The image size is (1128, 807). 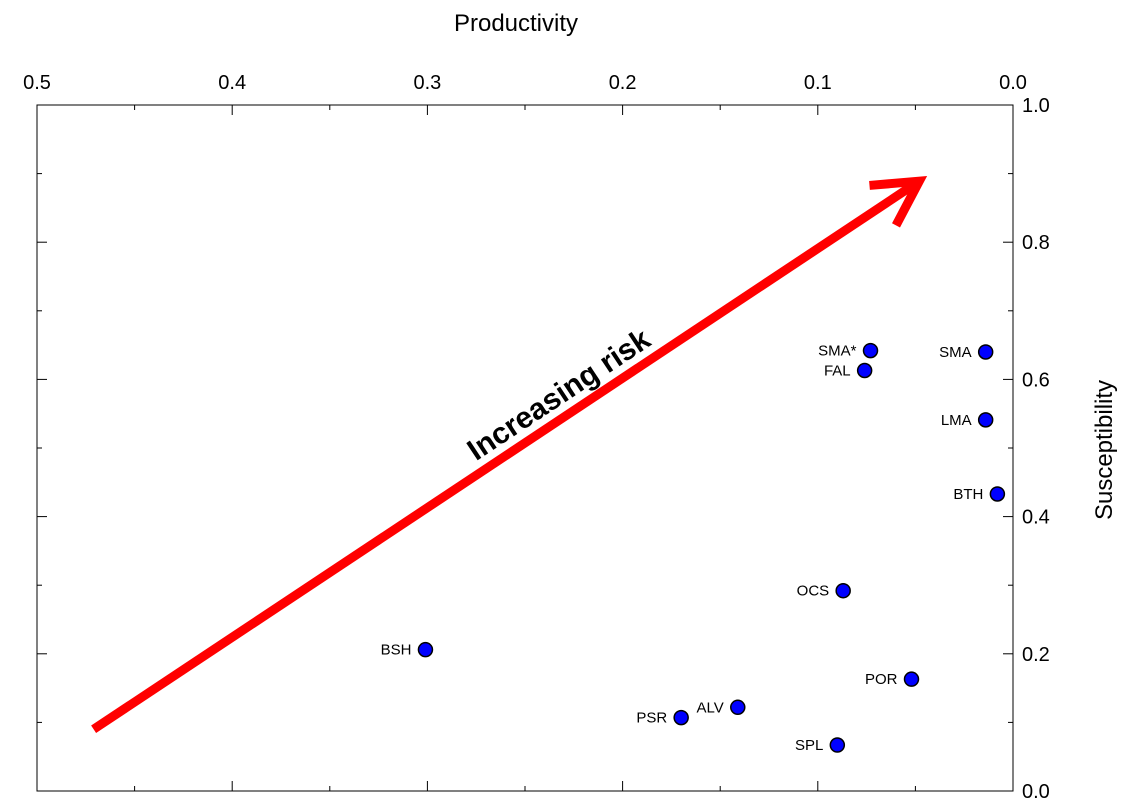 What do you see at coordinates (1104, 450) in the screenshot?
I see `y-axis-title: Susceptibility` at bounding box center [1104, 450].